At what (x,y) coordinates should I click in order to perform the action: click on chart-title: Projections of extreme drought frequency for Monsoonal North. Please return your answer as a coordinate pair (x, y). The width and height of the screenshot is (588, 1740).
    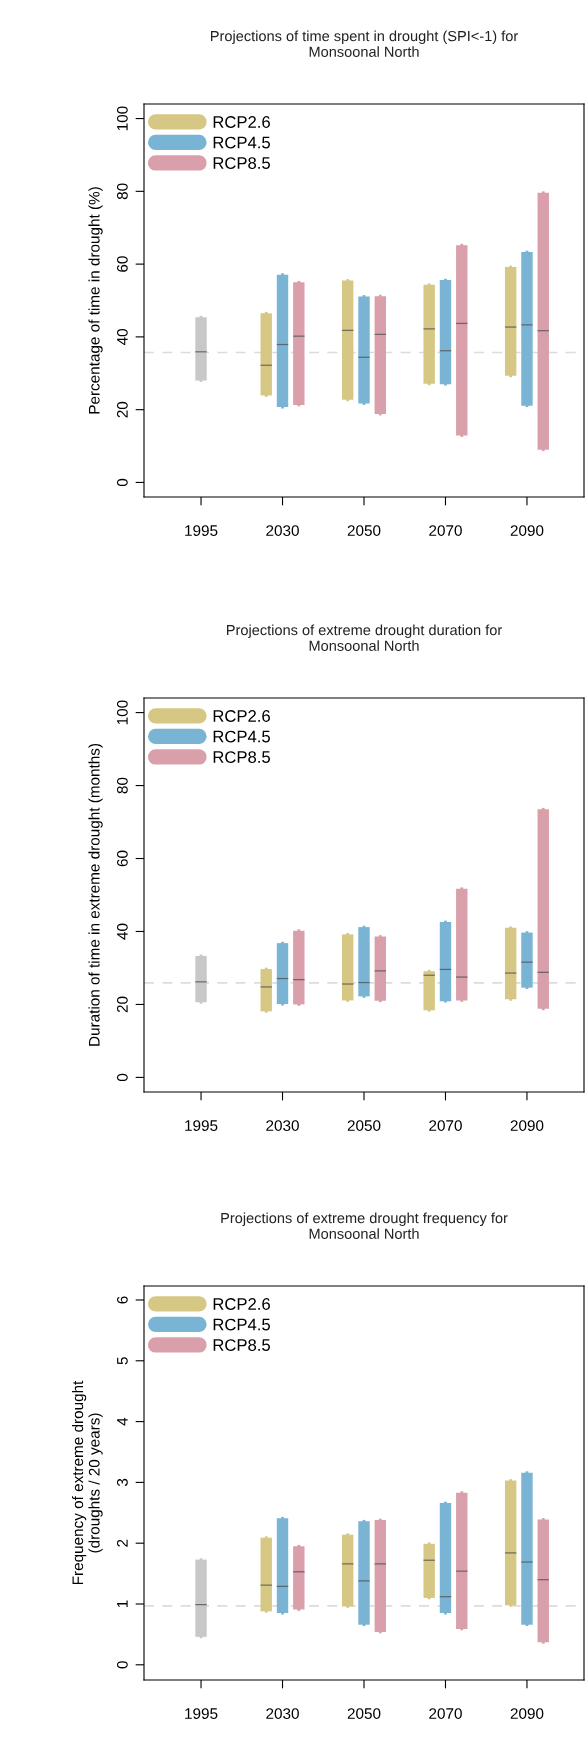
    Looking at the image, I should click on (364, 1225).